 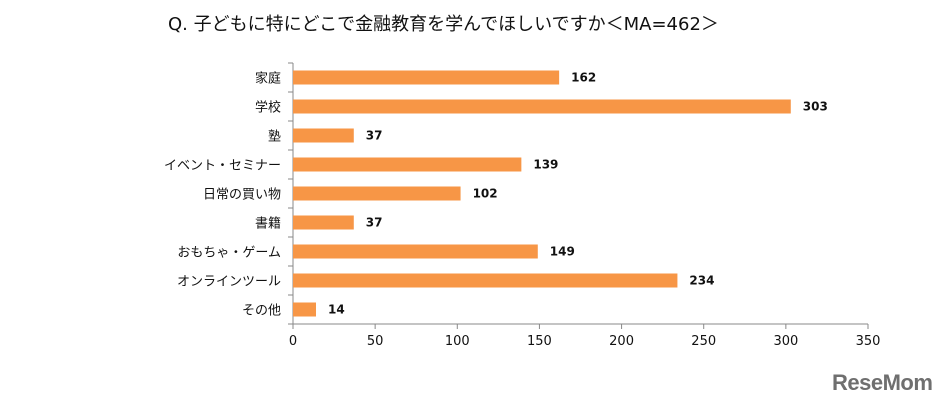 I want to click on x-tick-label: 350, so click(x=868, y=341).